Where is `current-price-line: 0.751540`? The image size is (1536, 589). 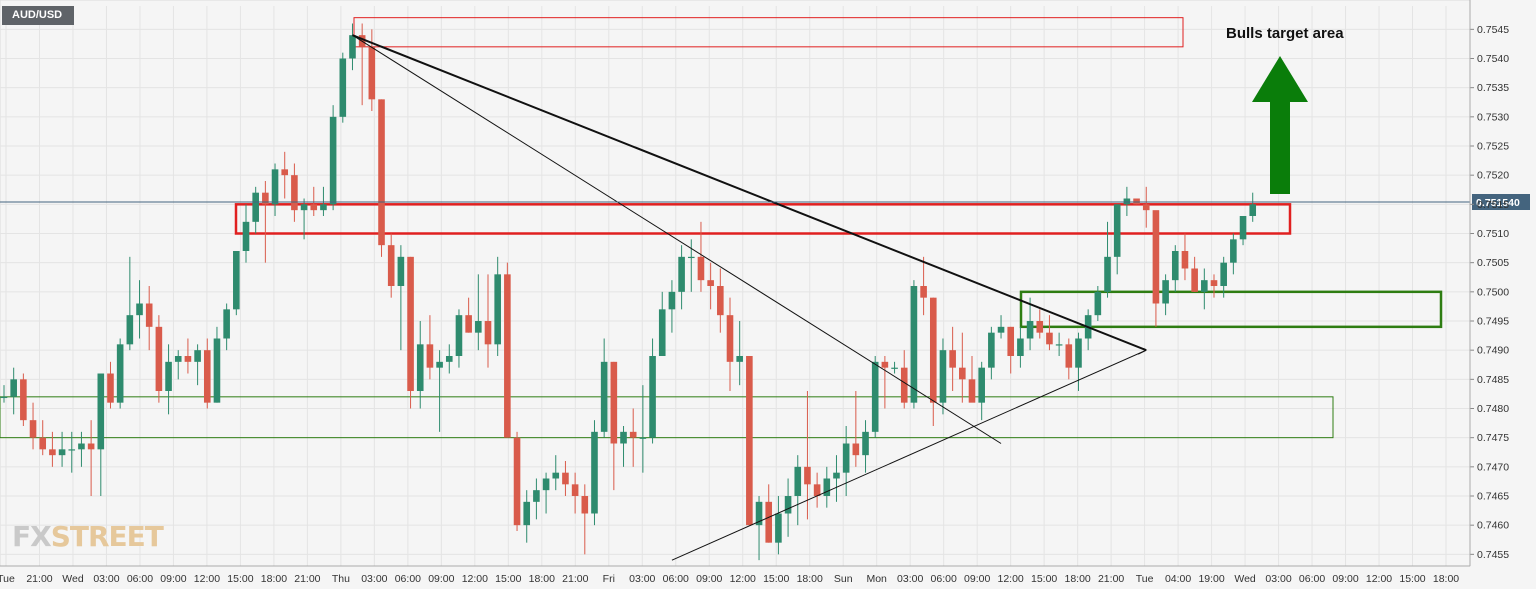 current-price-line: 0.751540 is located at coordinates (765, 202).